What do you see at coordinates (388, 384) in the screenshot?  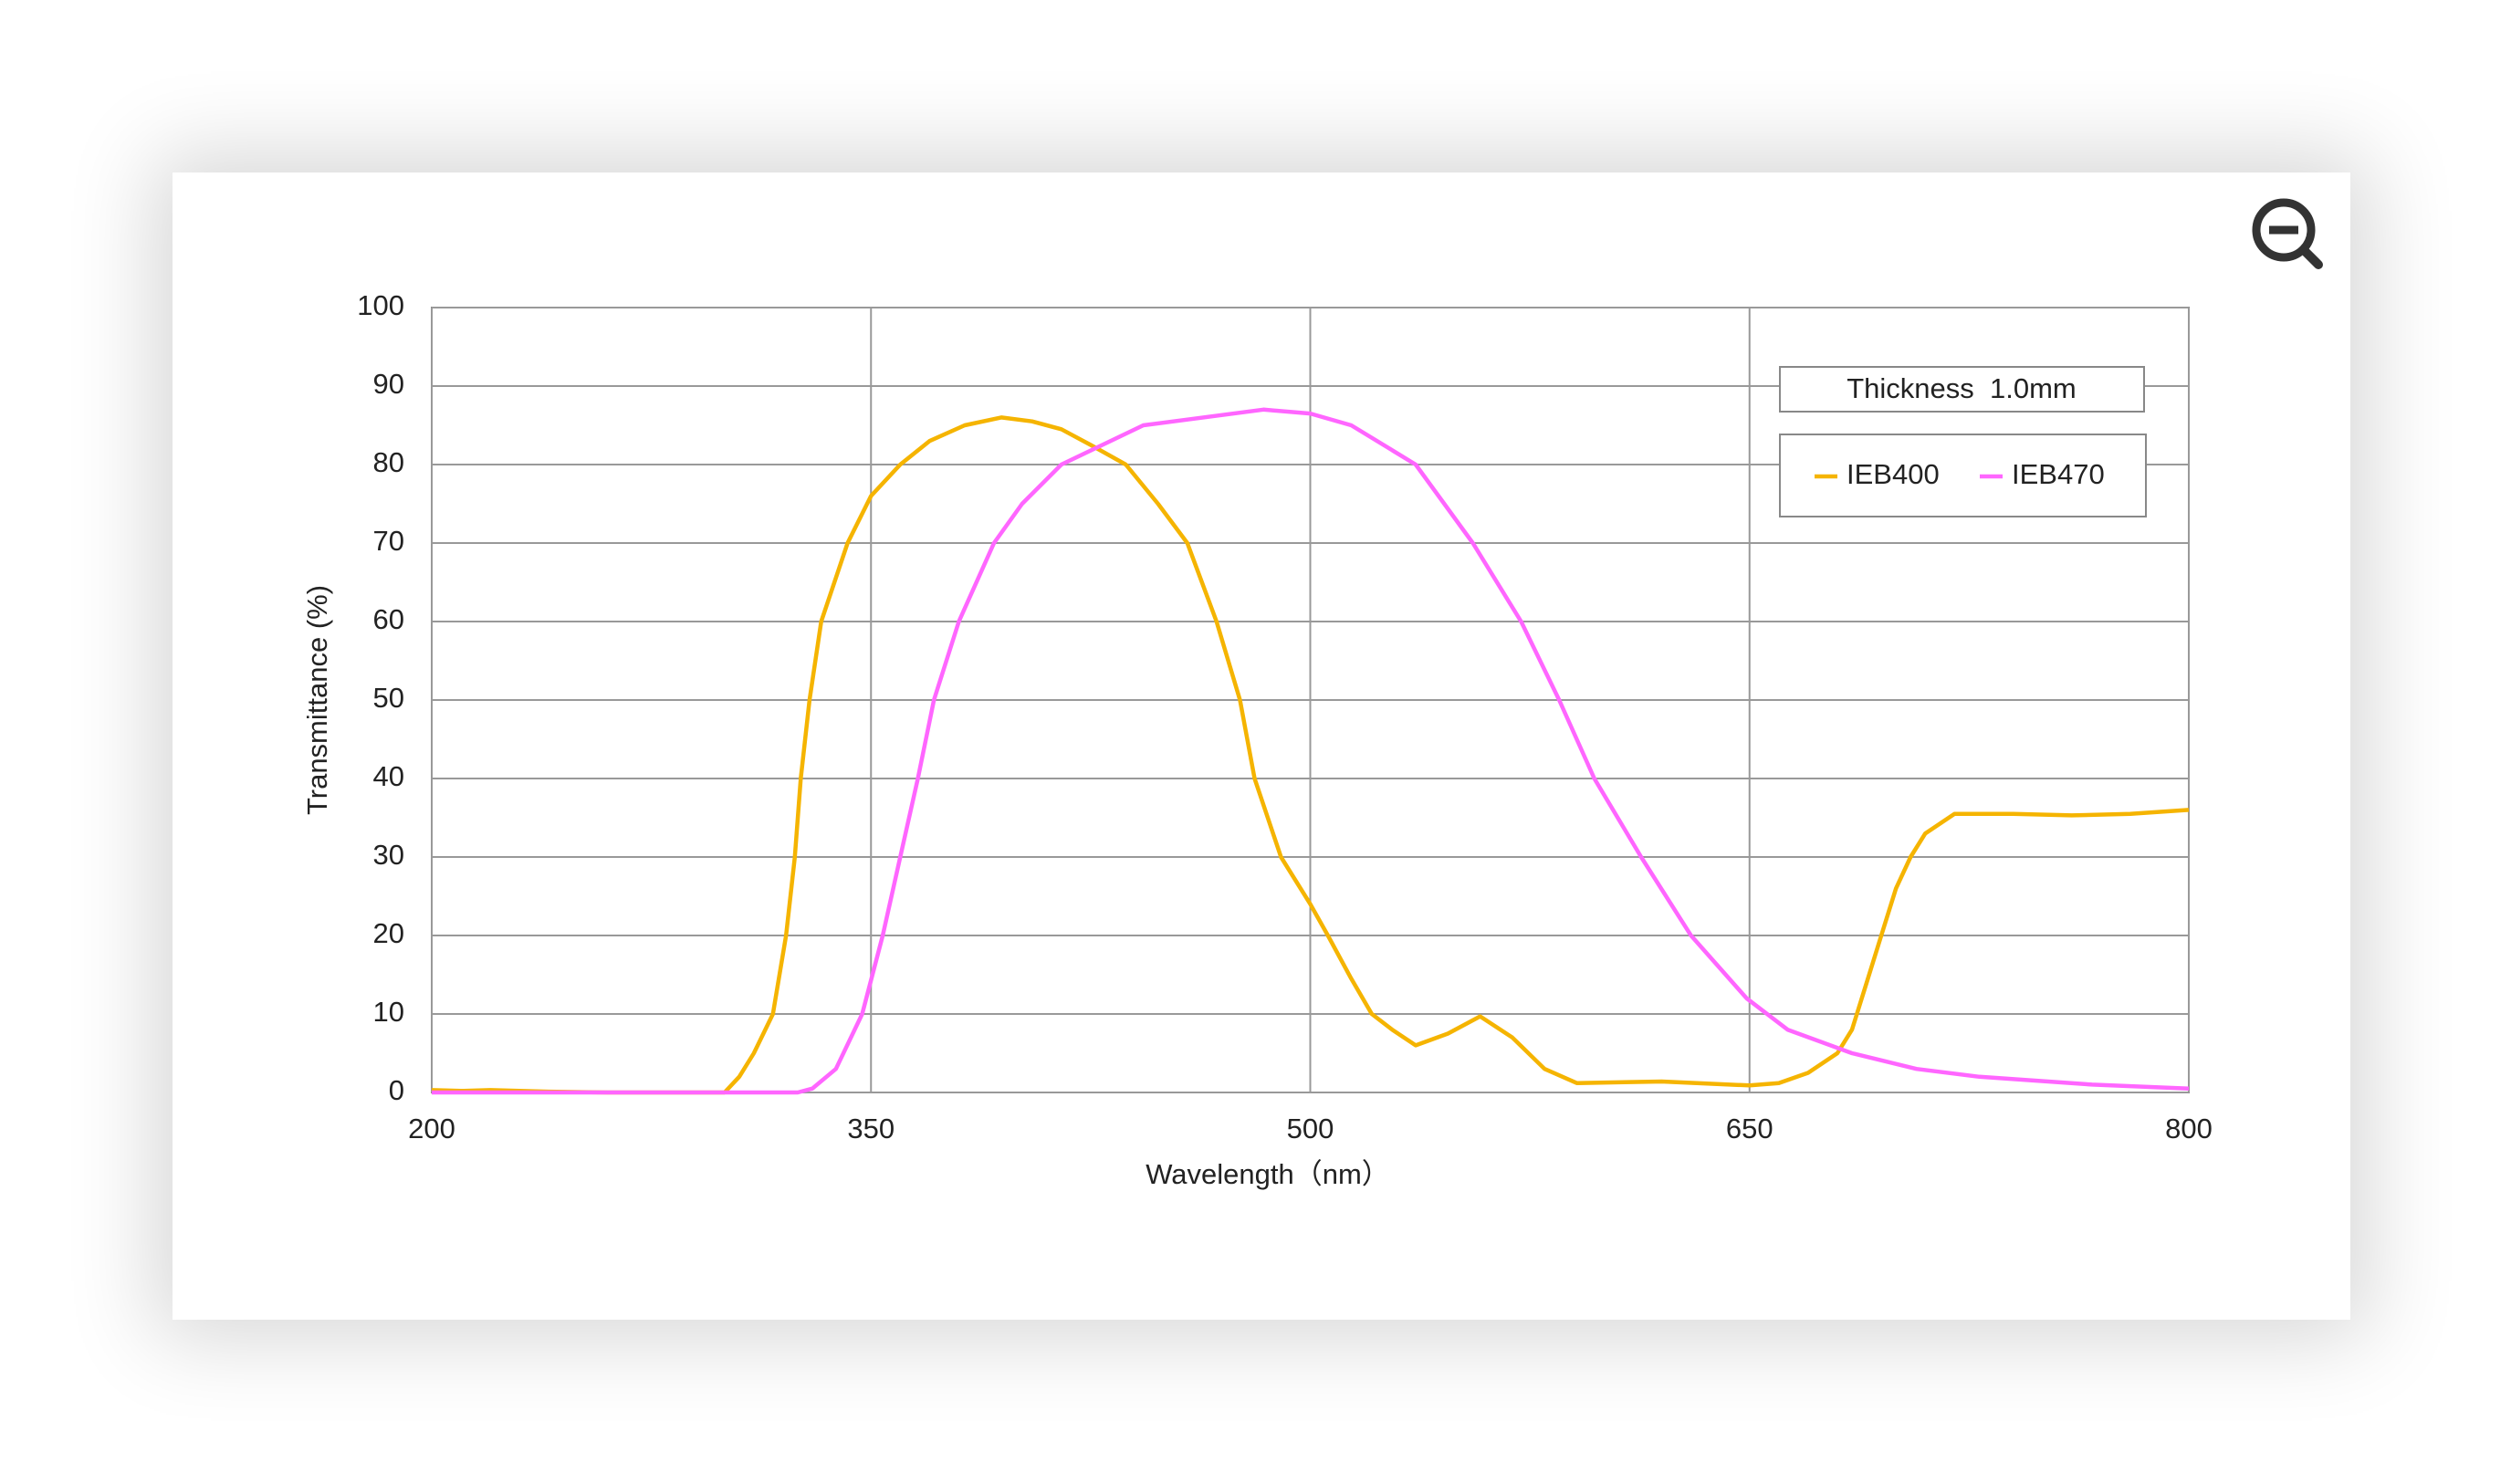 I see `y-tick-label: 90` at bounding box center [388, 384].